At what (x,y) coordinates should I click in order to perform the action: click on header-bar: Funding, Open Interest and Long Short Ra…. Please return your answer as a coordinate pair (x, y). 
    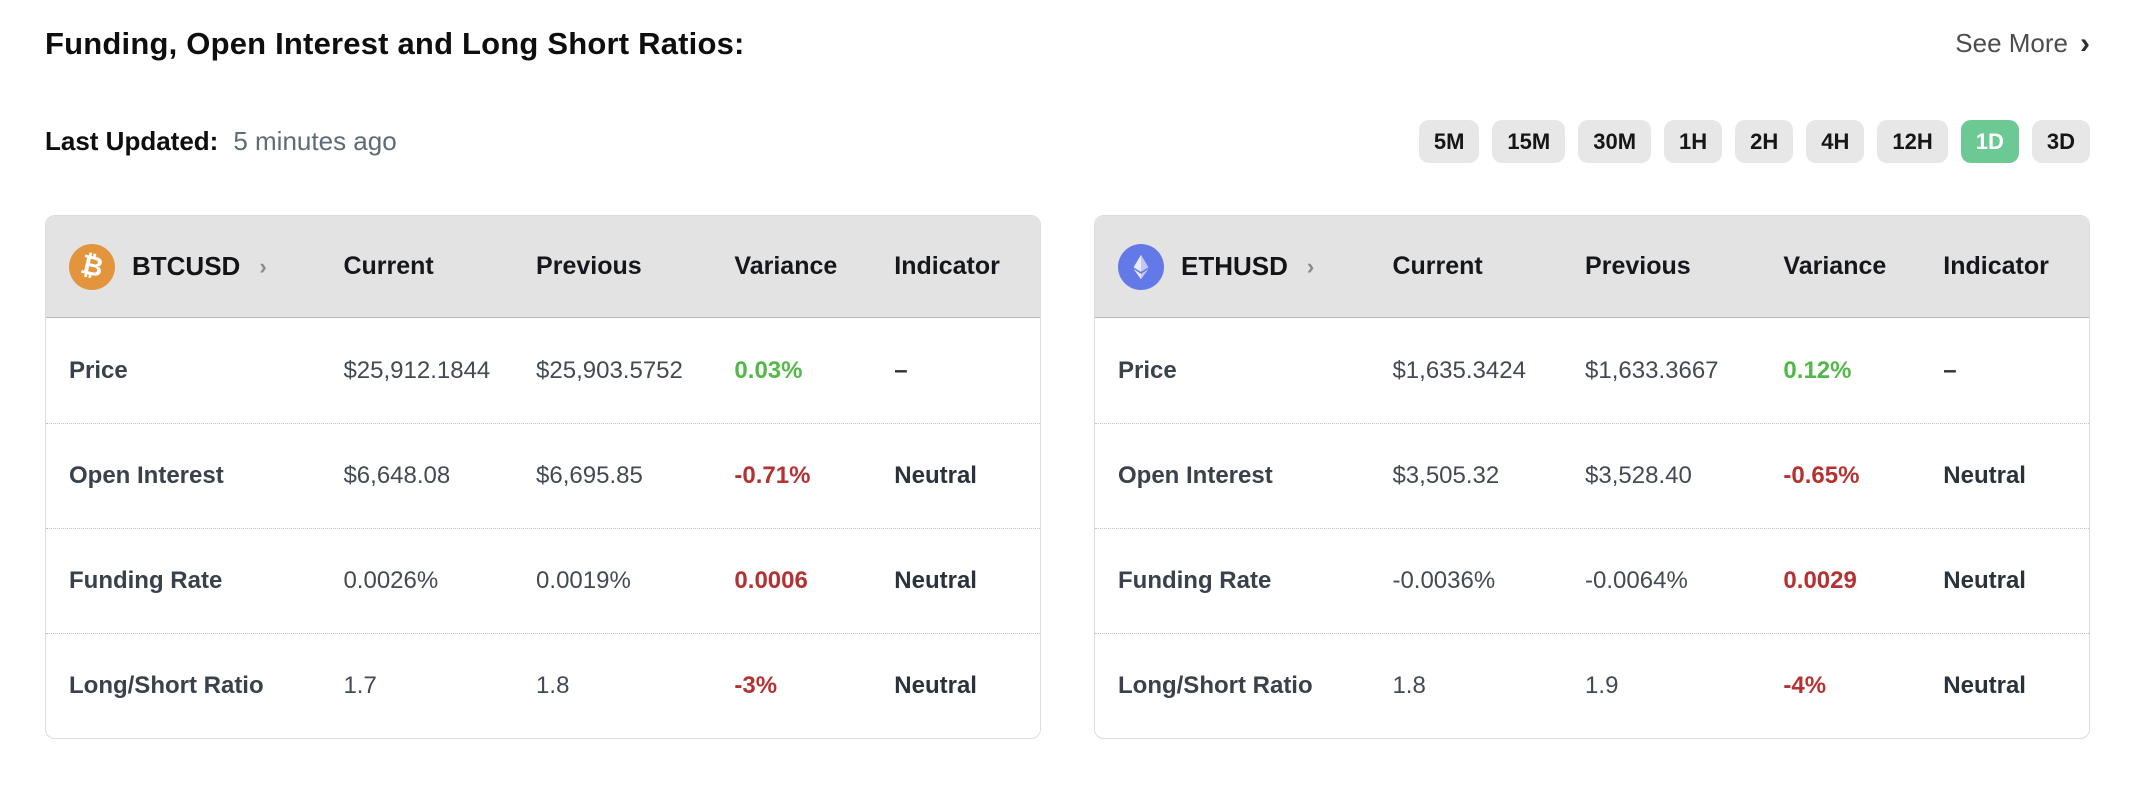
    Looking at the image, I should click on (1067, 31).